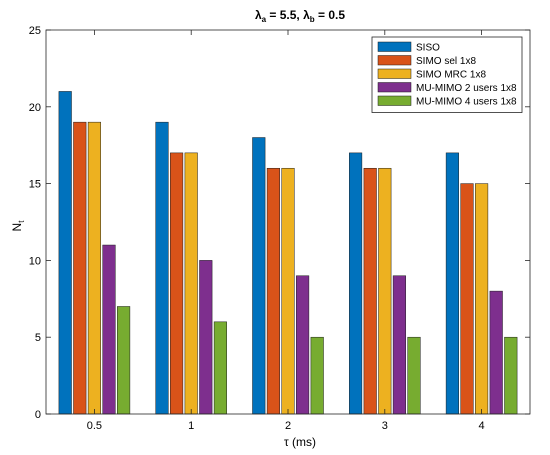  I want to click on y-axis-label-subscript: t, so click(21, 221).